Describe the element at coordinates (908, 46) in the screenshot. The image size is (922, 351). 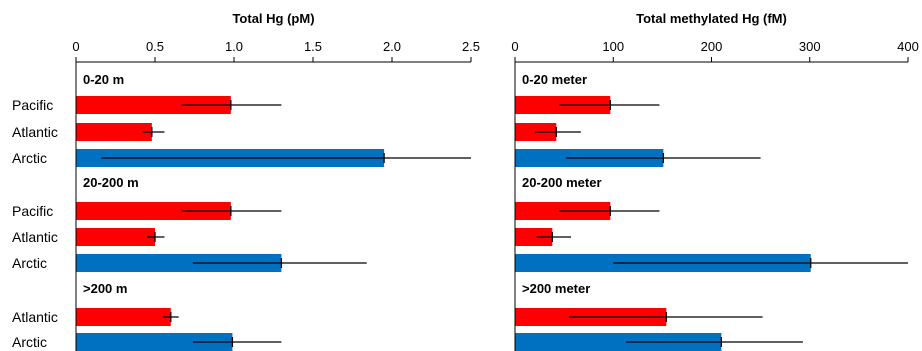
I see `mehg-tick-label: 400` at that location.